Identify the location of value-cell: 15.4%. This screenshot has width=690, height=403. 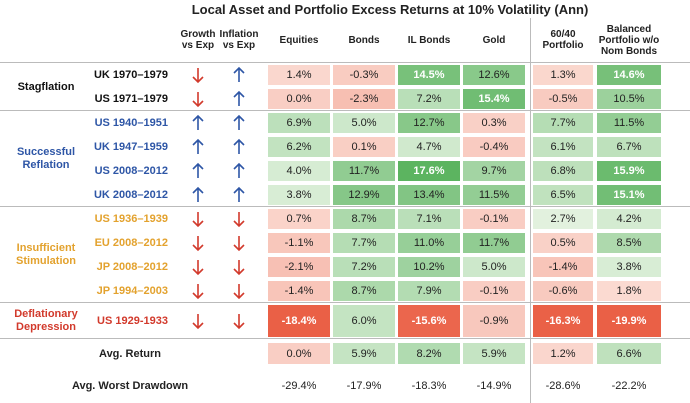
(494, 99).